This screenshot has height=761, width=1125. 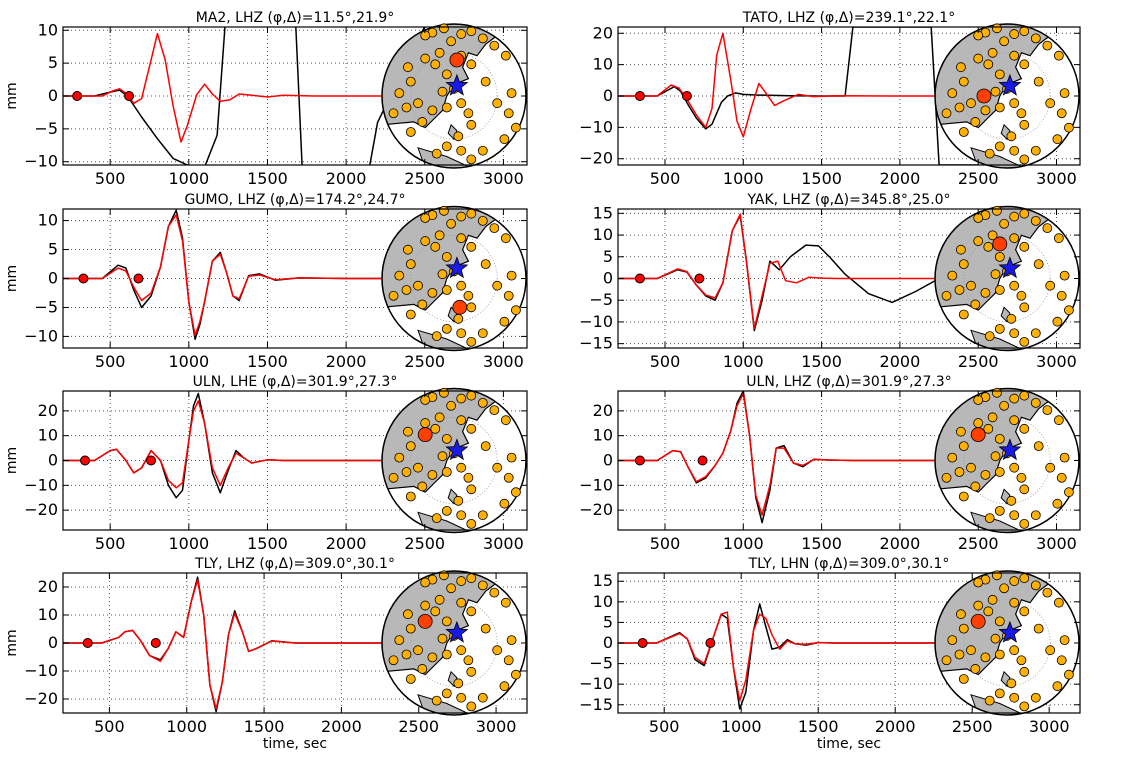 What do you see at coordinates (46, 128) in the screenshot?
I see `y-tick-label: −5` at bounding box center [46, 128].